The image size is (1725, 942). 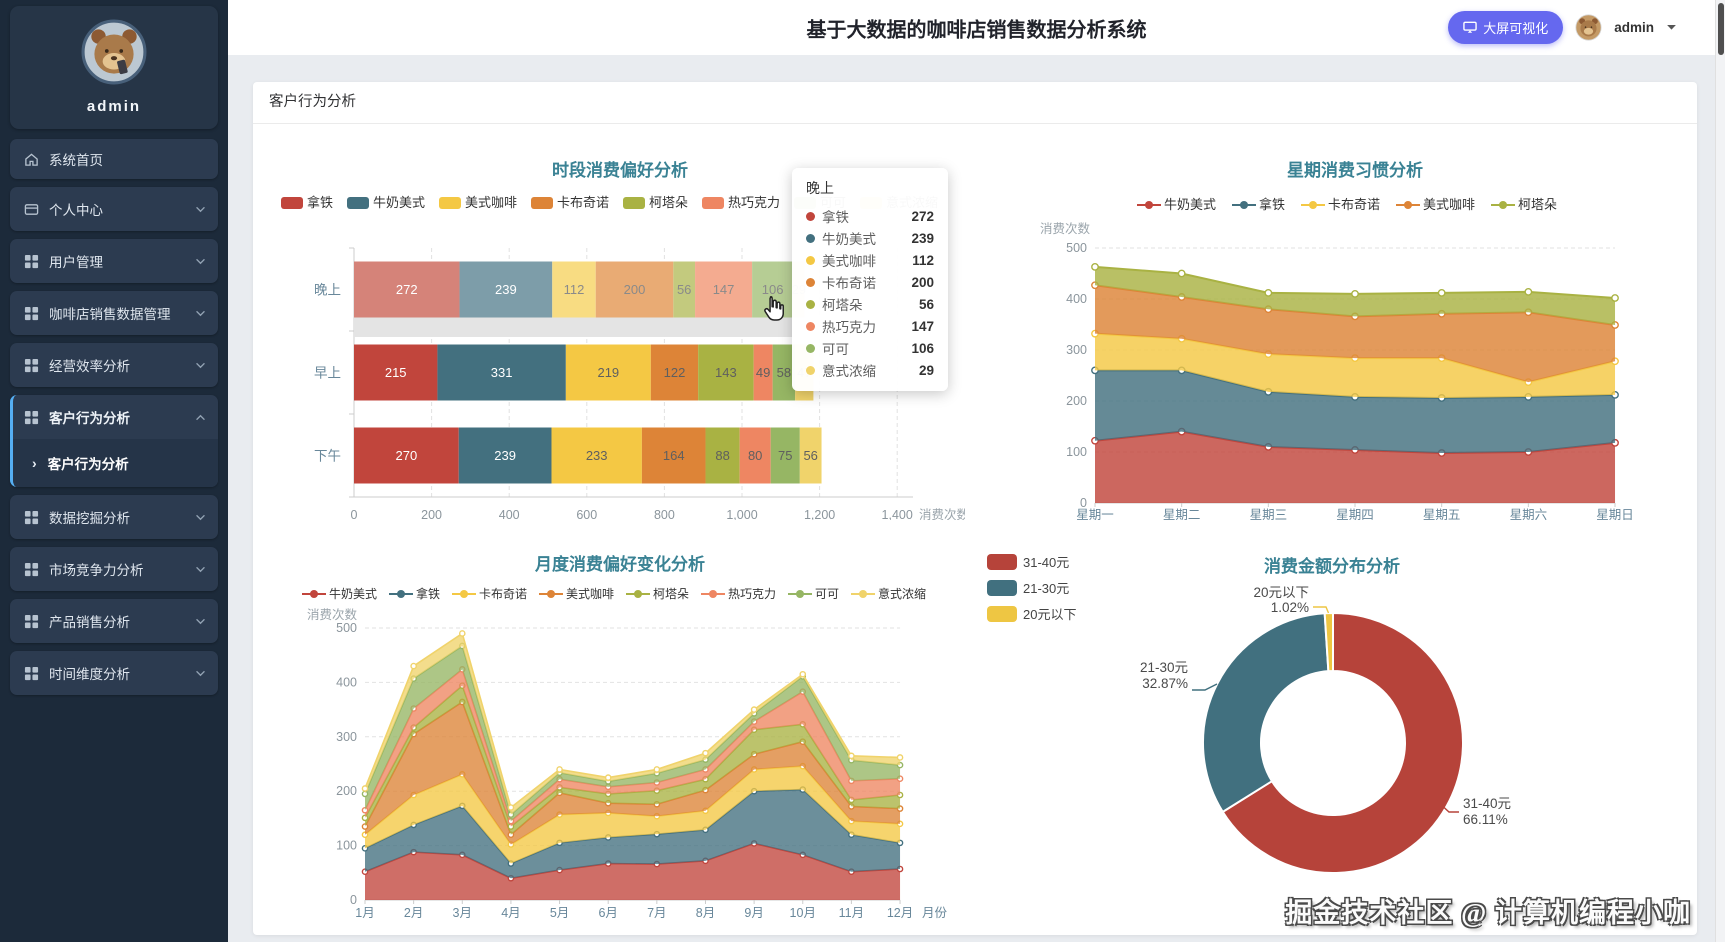 I want to click on sidebar-subitem-behavior-sub: › 客户行为分析, so click(x=115, y=463).